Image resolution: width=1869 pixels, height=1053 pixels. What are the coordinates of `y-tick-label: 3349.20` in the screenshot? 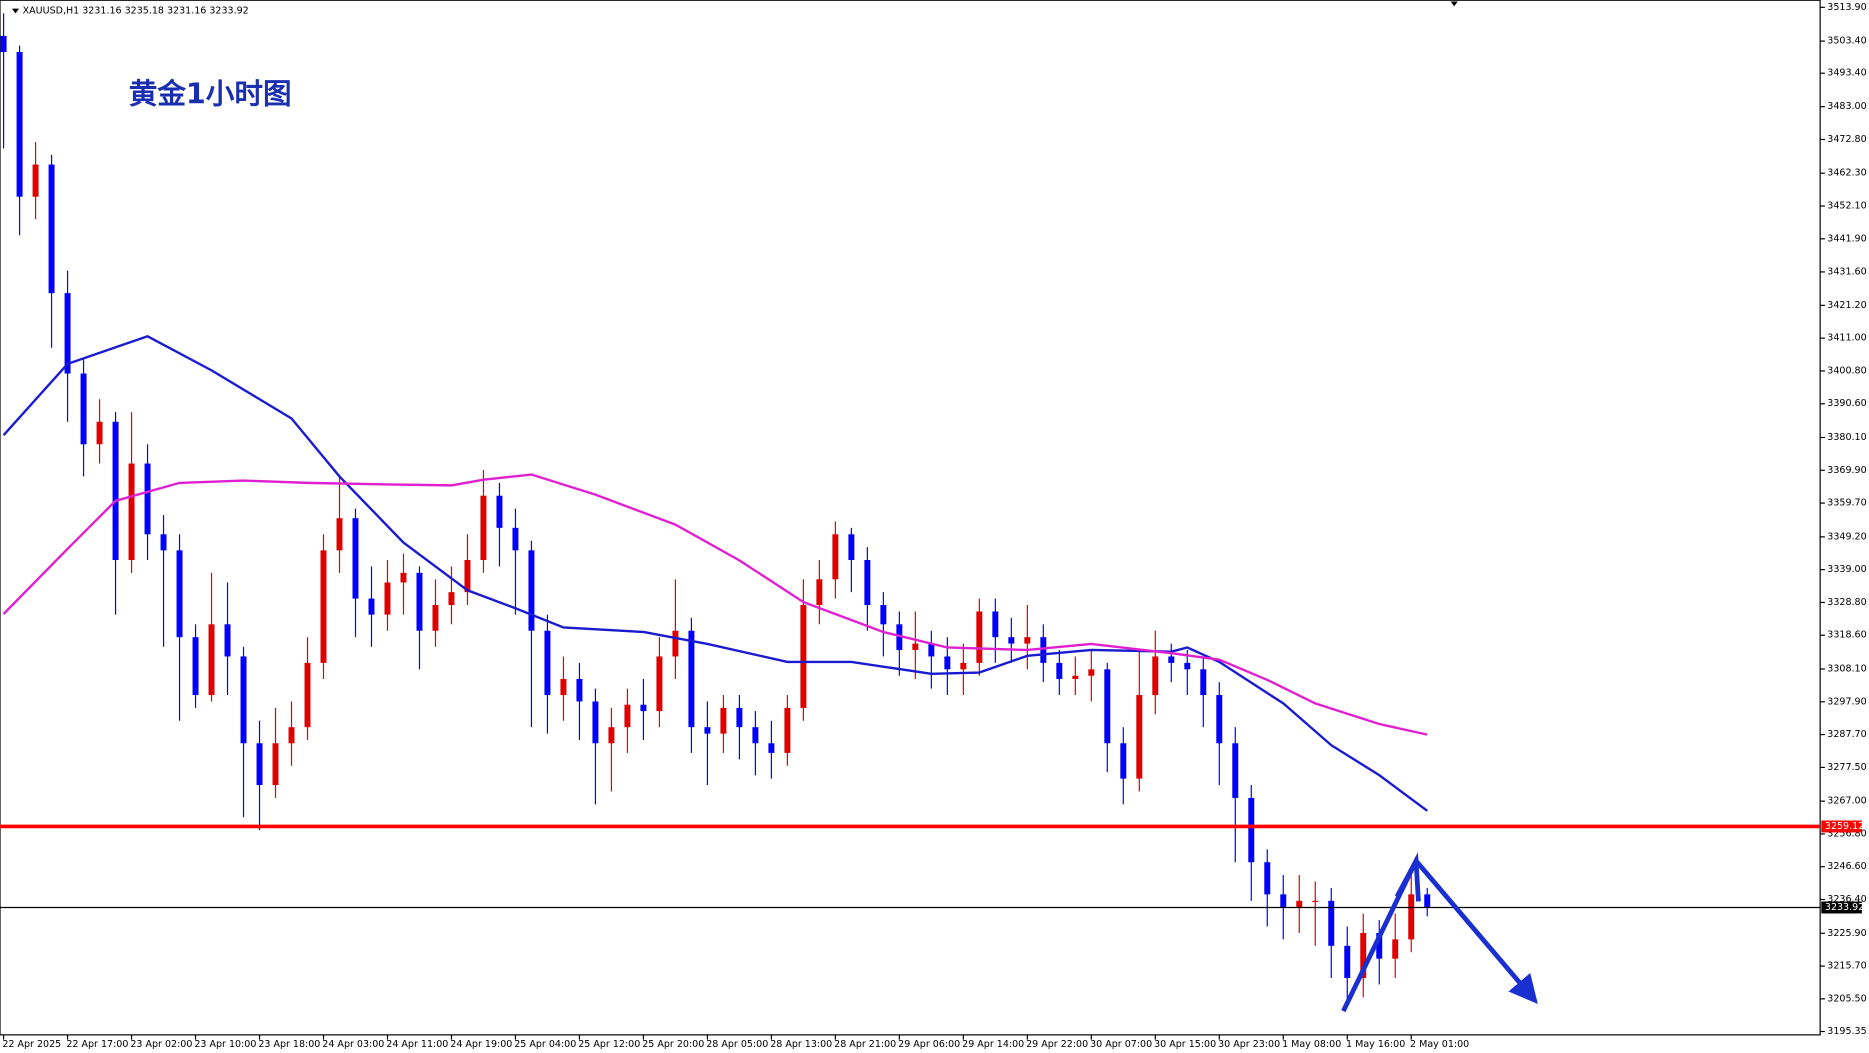 It's located at (1846, 536).